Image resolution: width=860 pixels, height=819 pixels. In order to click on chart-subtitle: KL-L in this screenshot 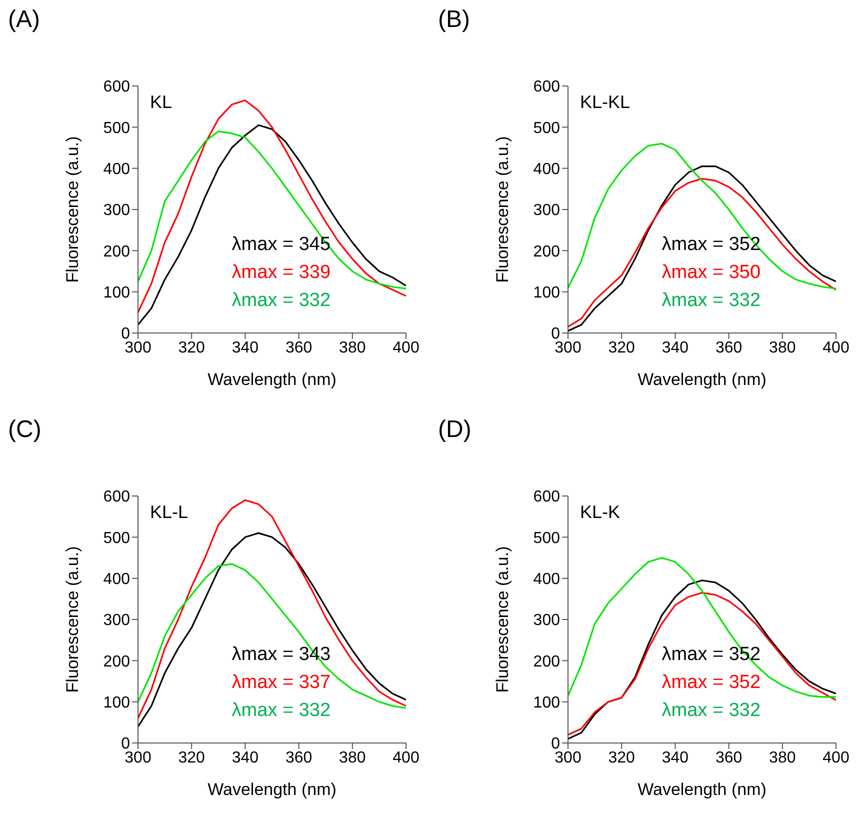, I will do `click(169, 512)`.